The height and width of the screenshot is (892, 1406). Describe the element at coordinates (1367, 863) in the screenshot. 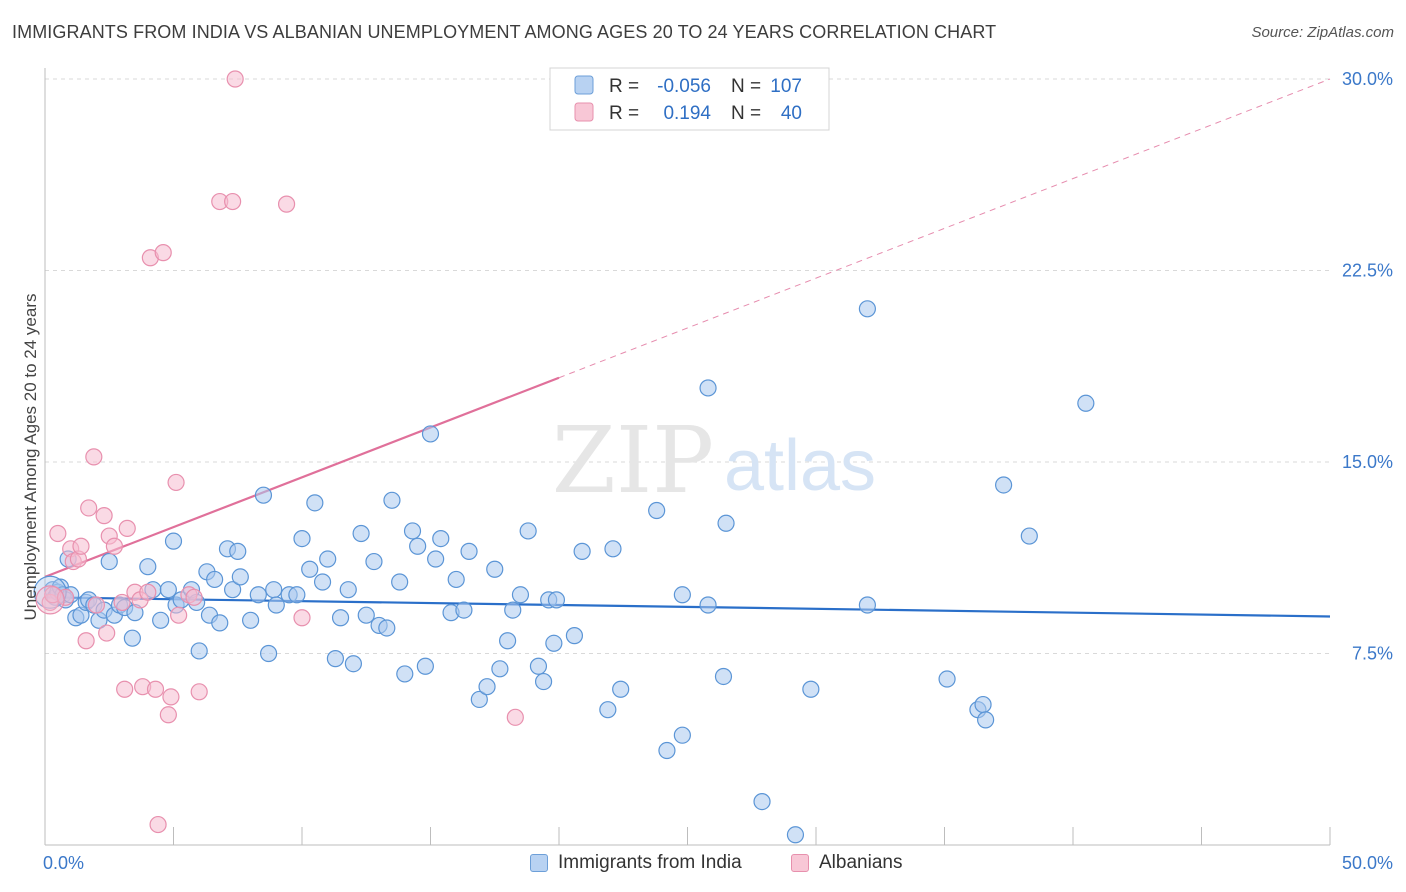

I see `x-tick-label: 50.0%` at that location.